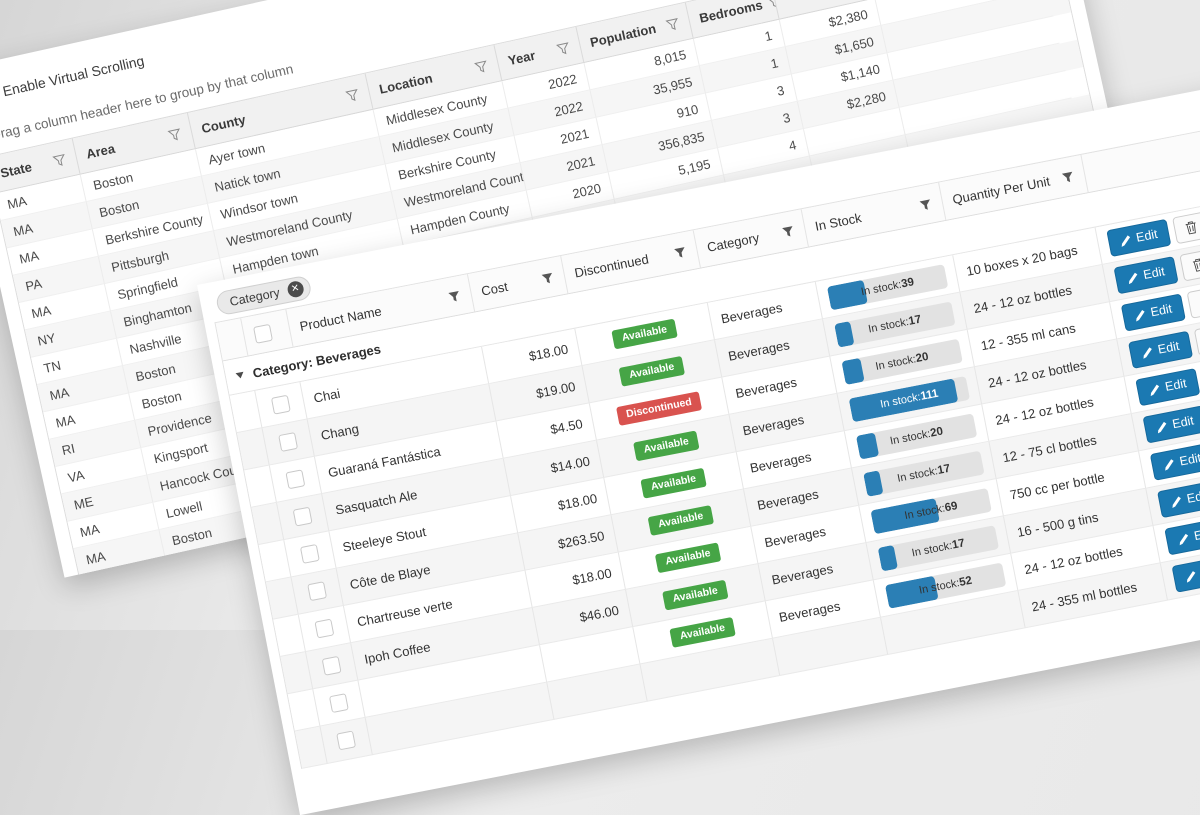  What do you see at coordinates (521, 57) in the screenshot?
I see `column-header-label: Year` at bounding box center [521, 57].